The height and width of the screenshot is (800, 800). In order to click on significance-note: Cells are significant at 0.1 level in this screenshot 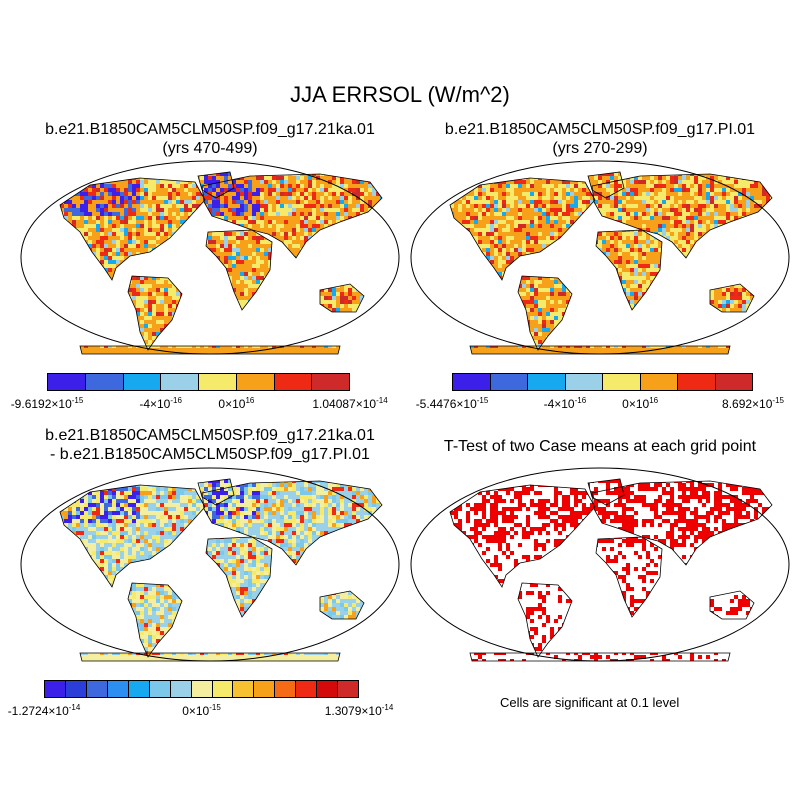, I will do `click(590, 702)`.